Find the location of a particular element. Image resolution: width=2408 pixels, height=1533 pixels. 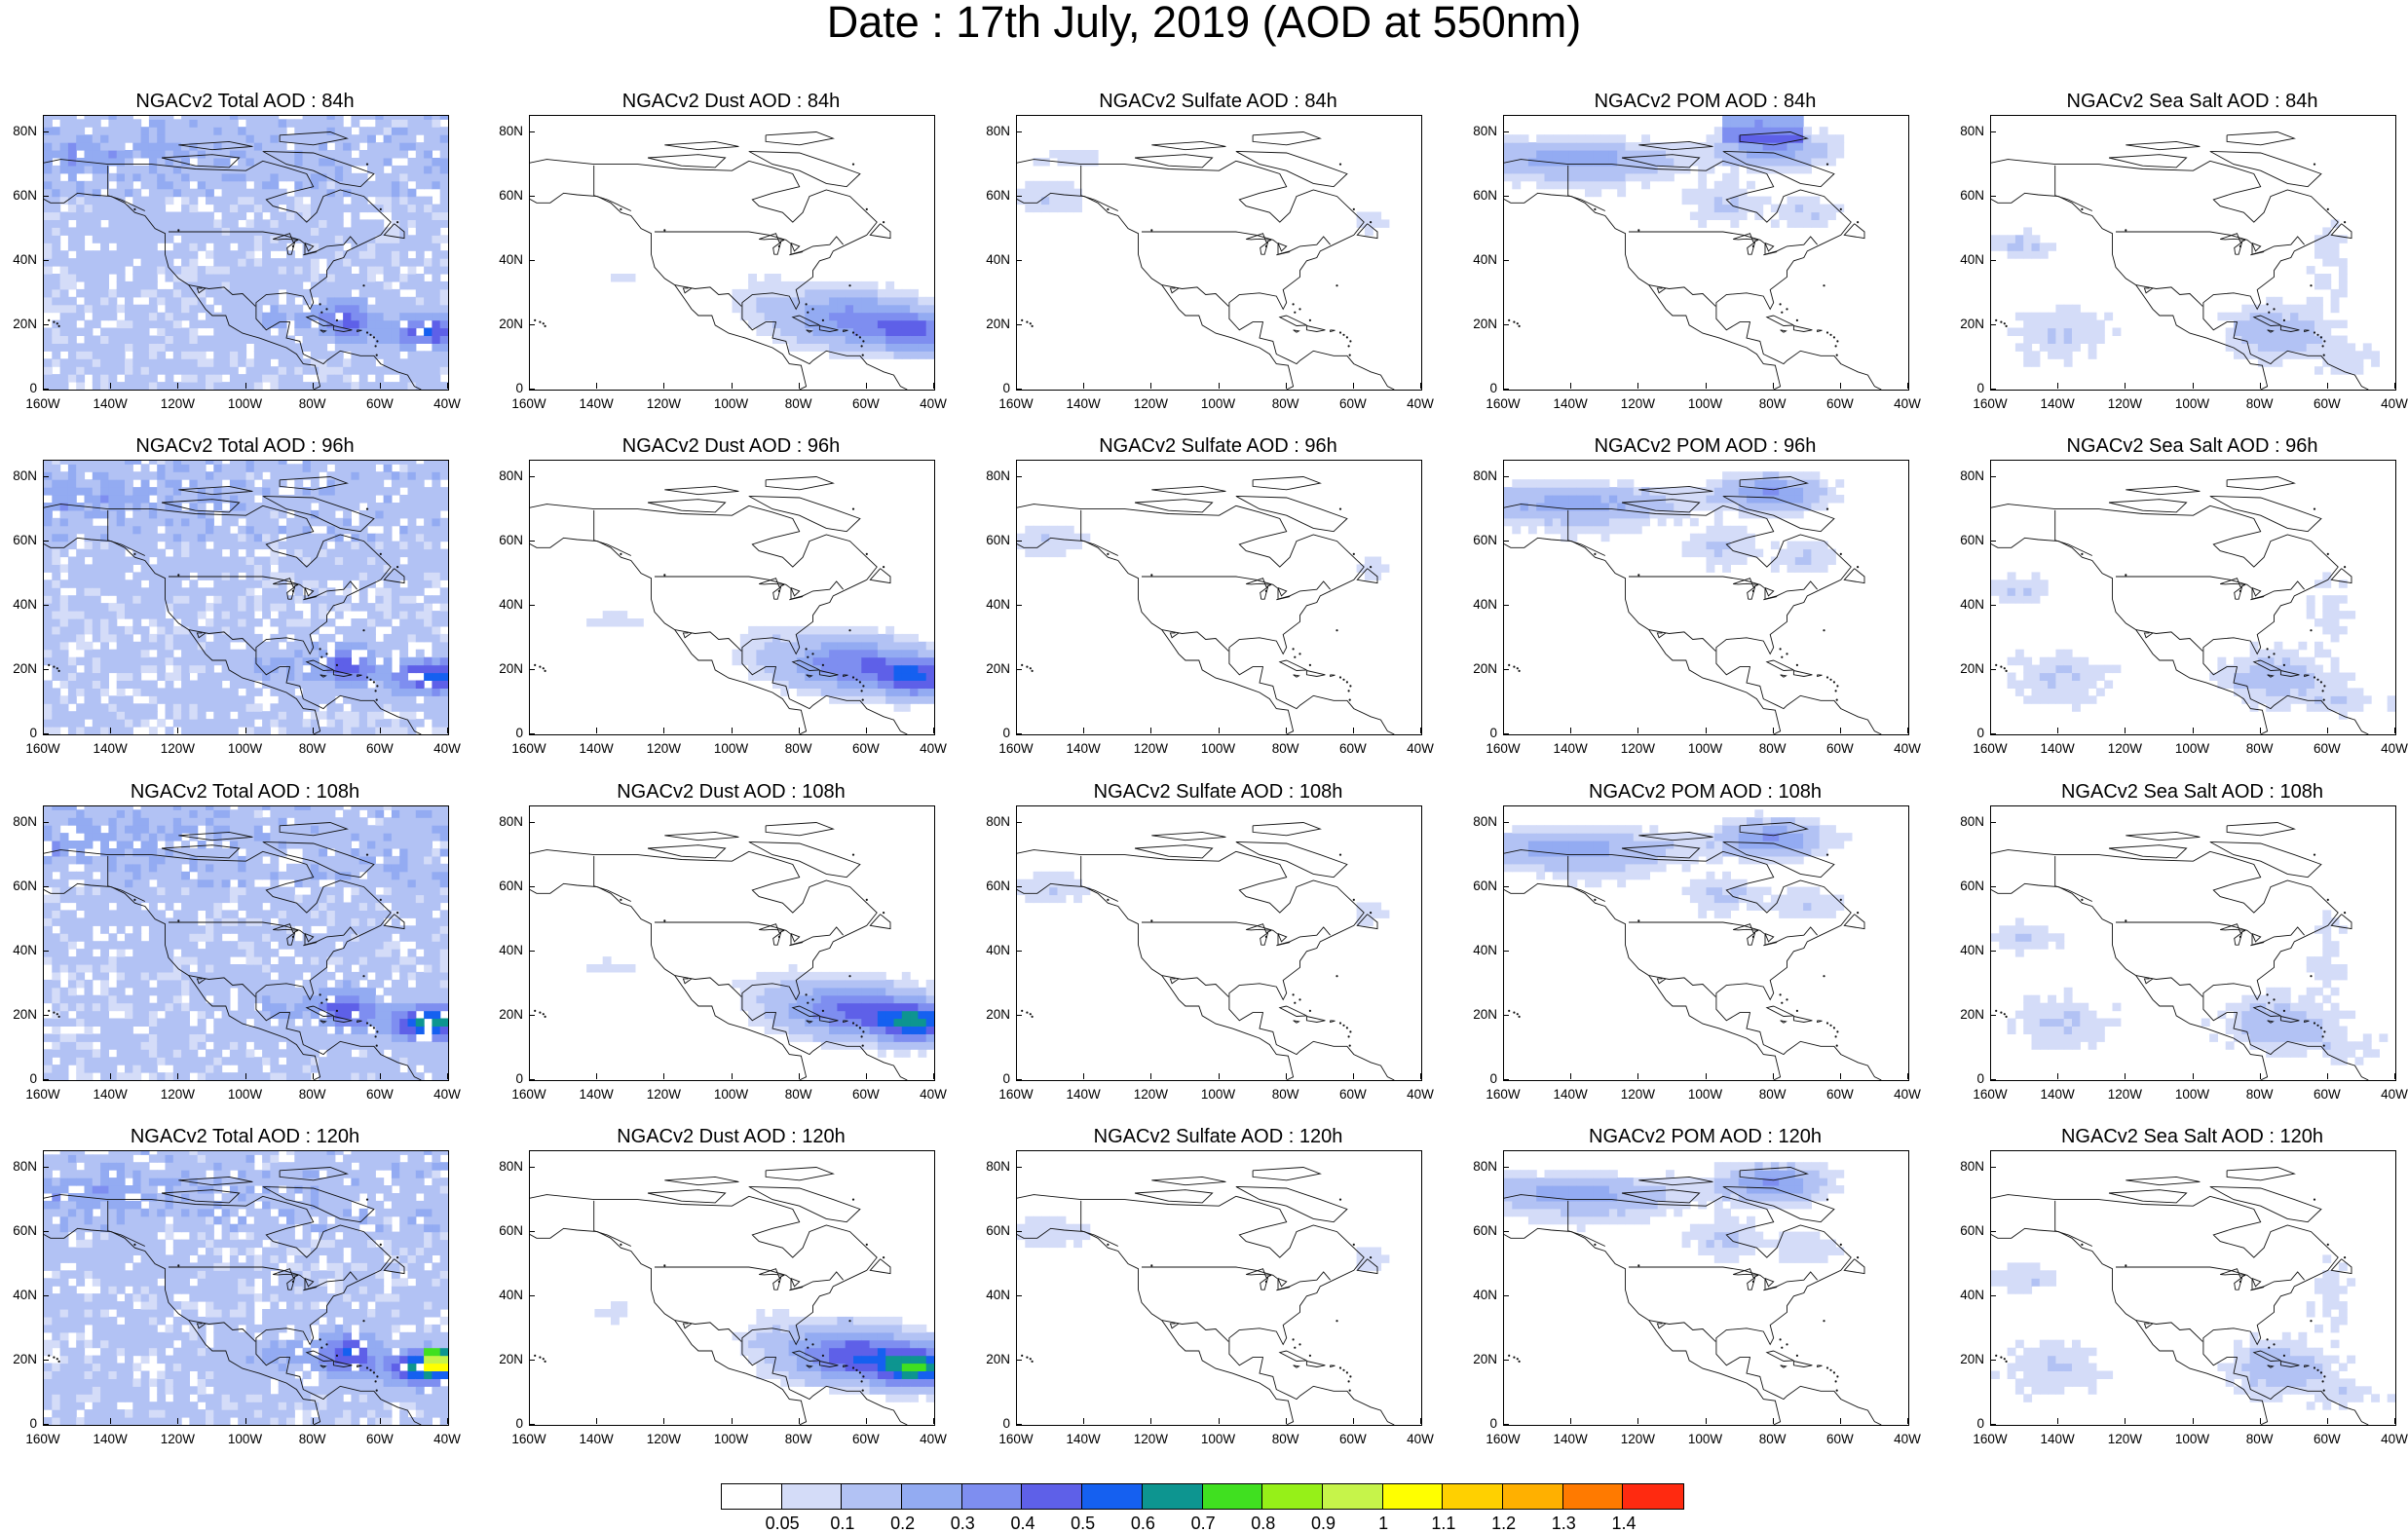

y-tick-label: 20N is located at coordinates (1964, 1359).